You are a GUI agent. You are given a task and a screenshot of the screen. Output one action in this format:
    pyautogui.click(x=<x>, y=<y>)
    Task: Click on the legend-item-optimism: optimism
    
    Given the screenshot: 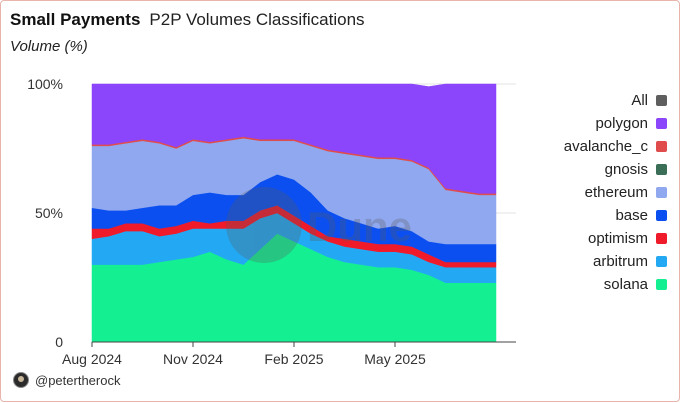 What is the action you would take?
    pyautogui.click(x=577, y=238)
    